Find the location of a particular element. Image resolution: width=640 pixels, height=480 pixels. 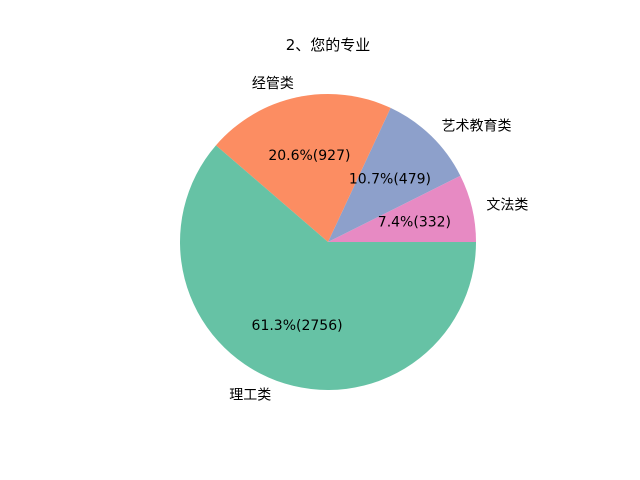

slice-percent-label: 20.6%(927) is located at coordinates (309, 156).